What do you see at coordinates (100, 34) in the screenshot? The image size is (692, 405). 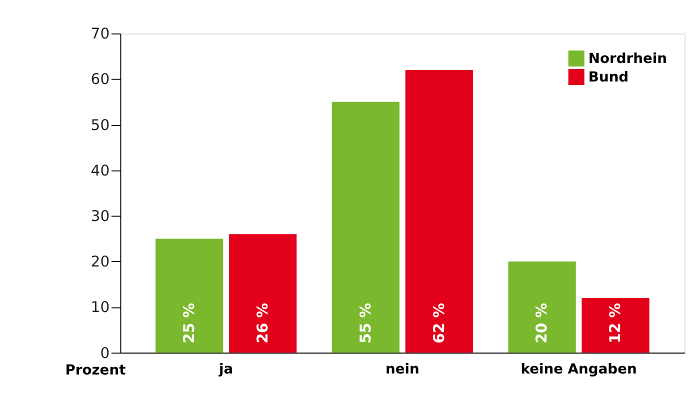 I see `y-tick-label: 70` at bounding box center [100, 34].